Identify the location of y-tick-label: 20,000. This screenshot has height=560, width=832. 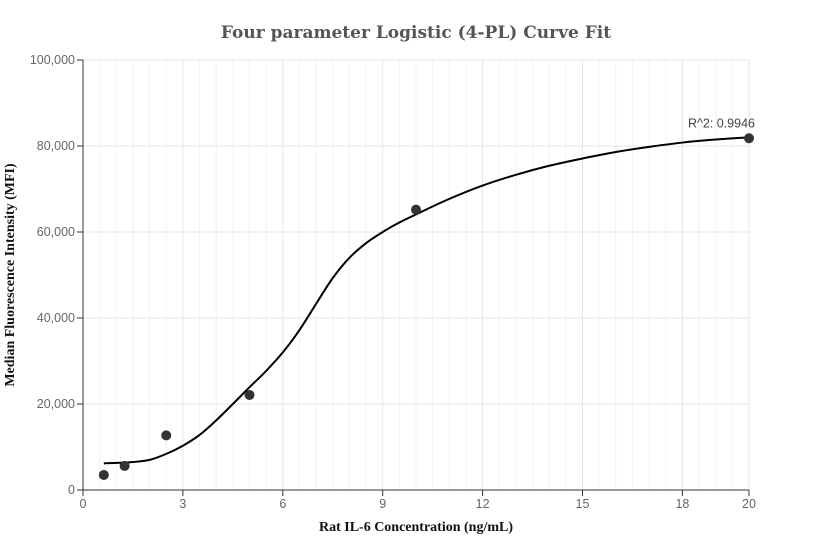
(56, 404).